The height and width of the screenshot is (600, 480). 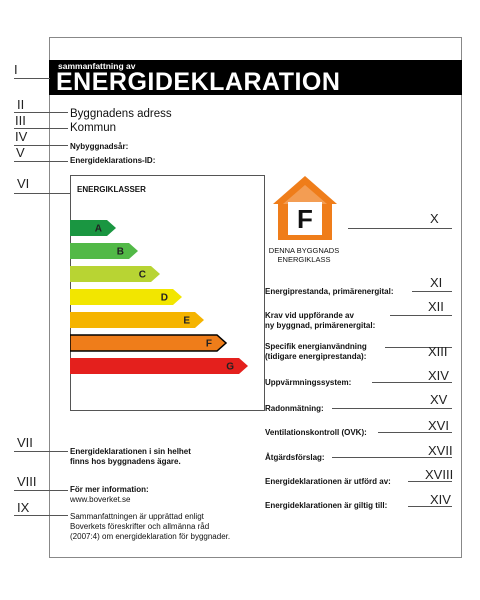 I want to click on class-bar-b, so click(x=104, y=251).